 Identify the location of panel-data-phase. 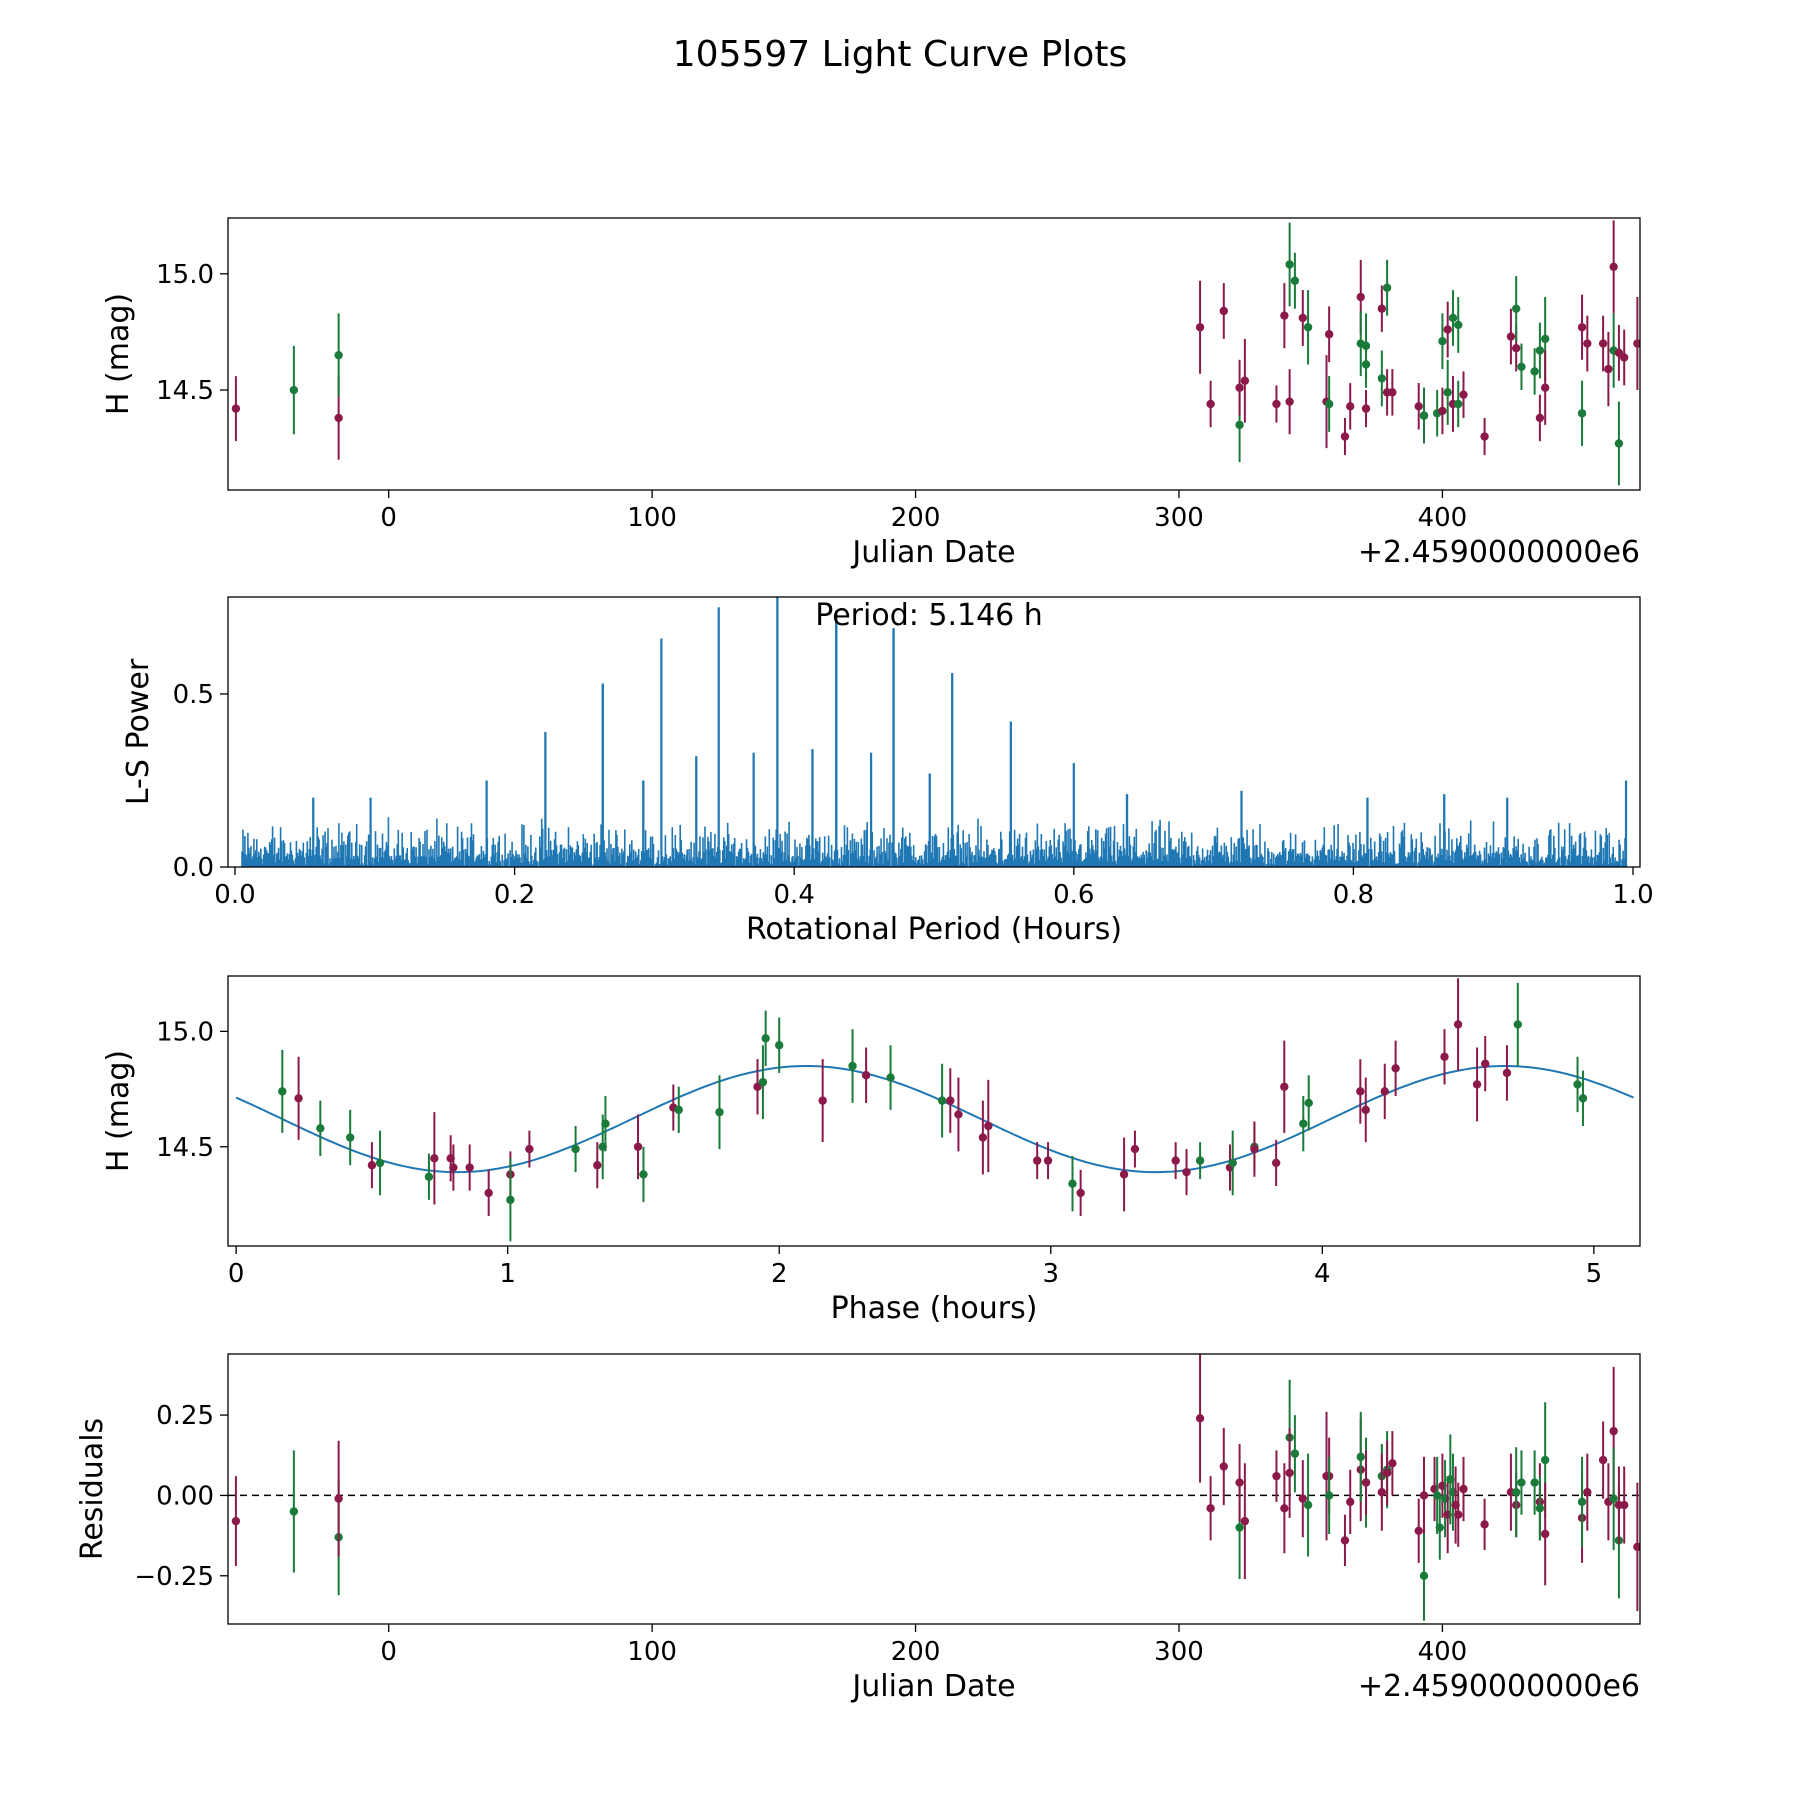
(934, 1110).